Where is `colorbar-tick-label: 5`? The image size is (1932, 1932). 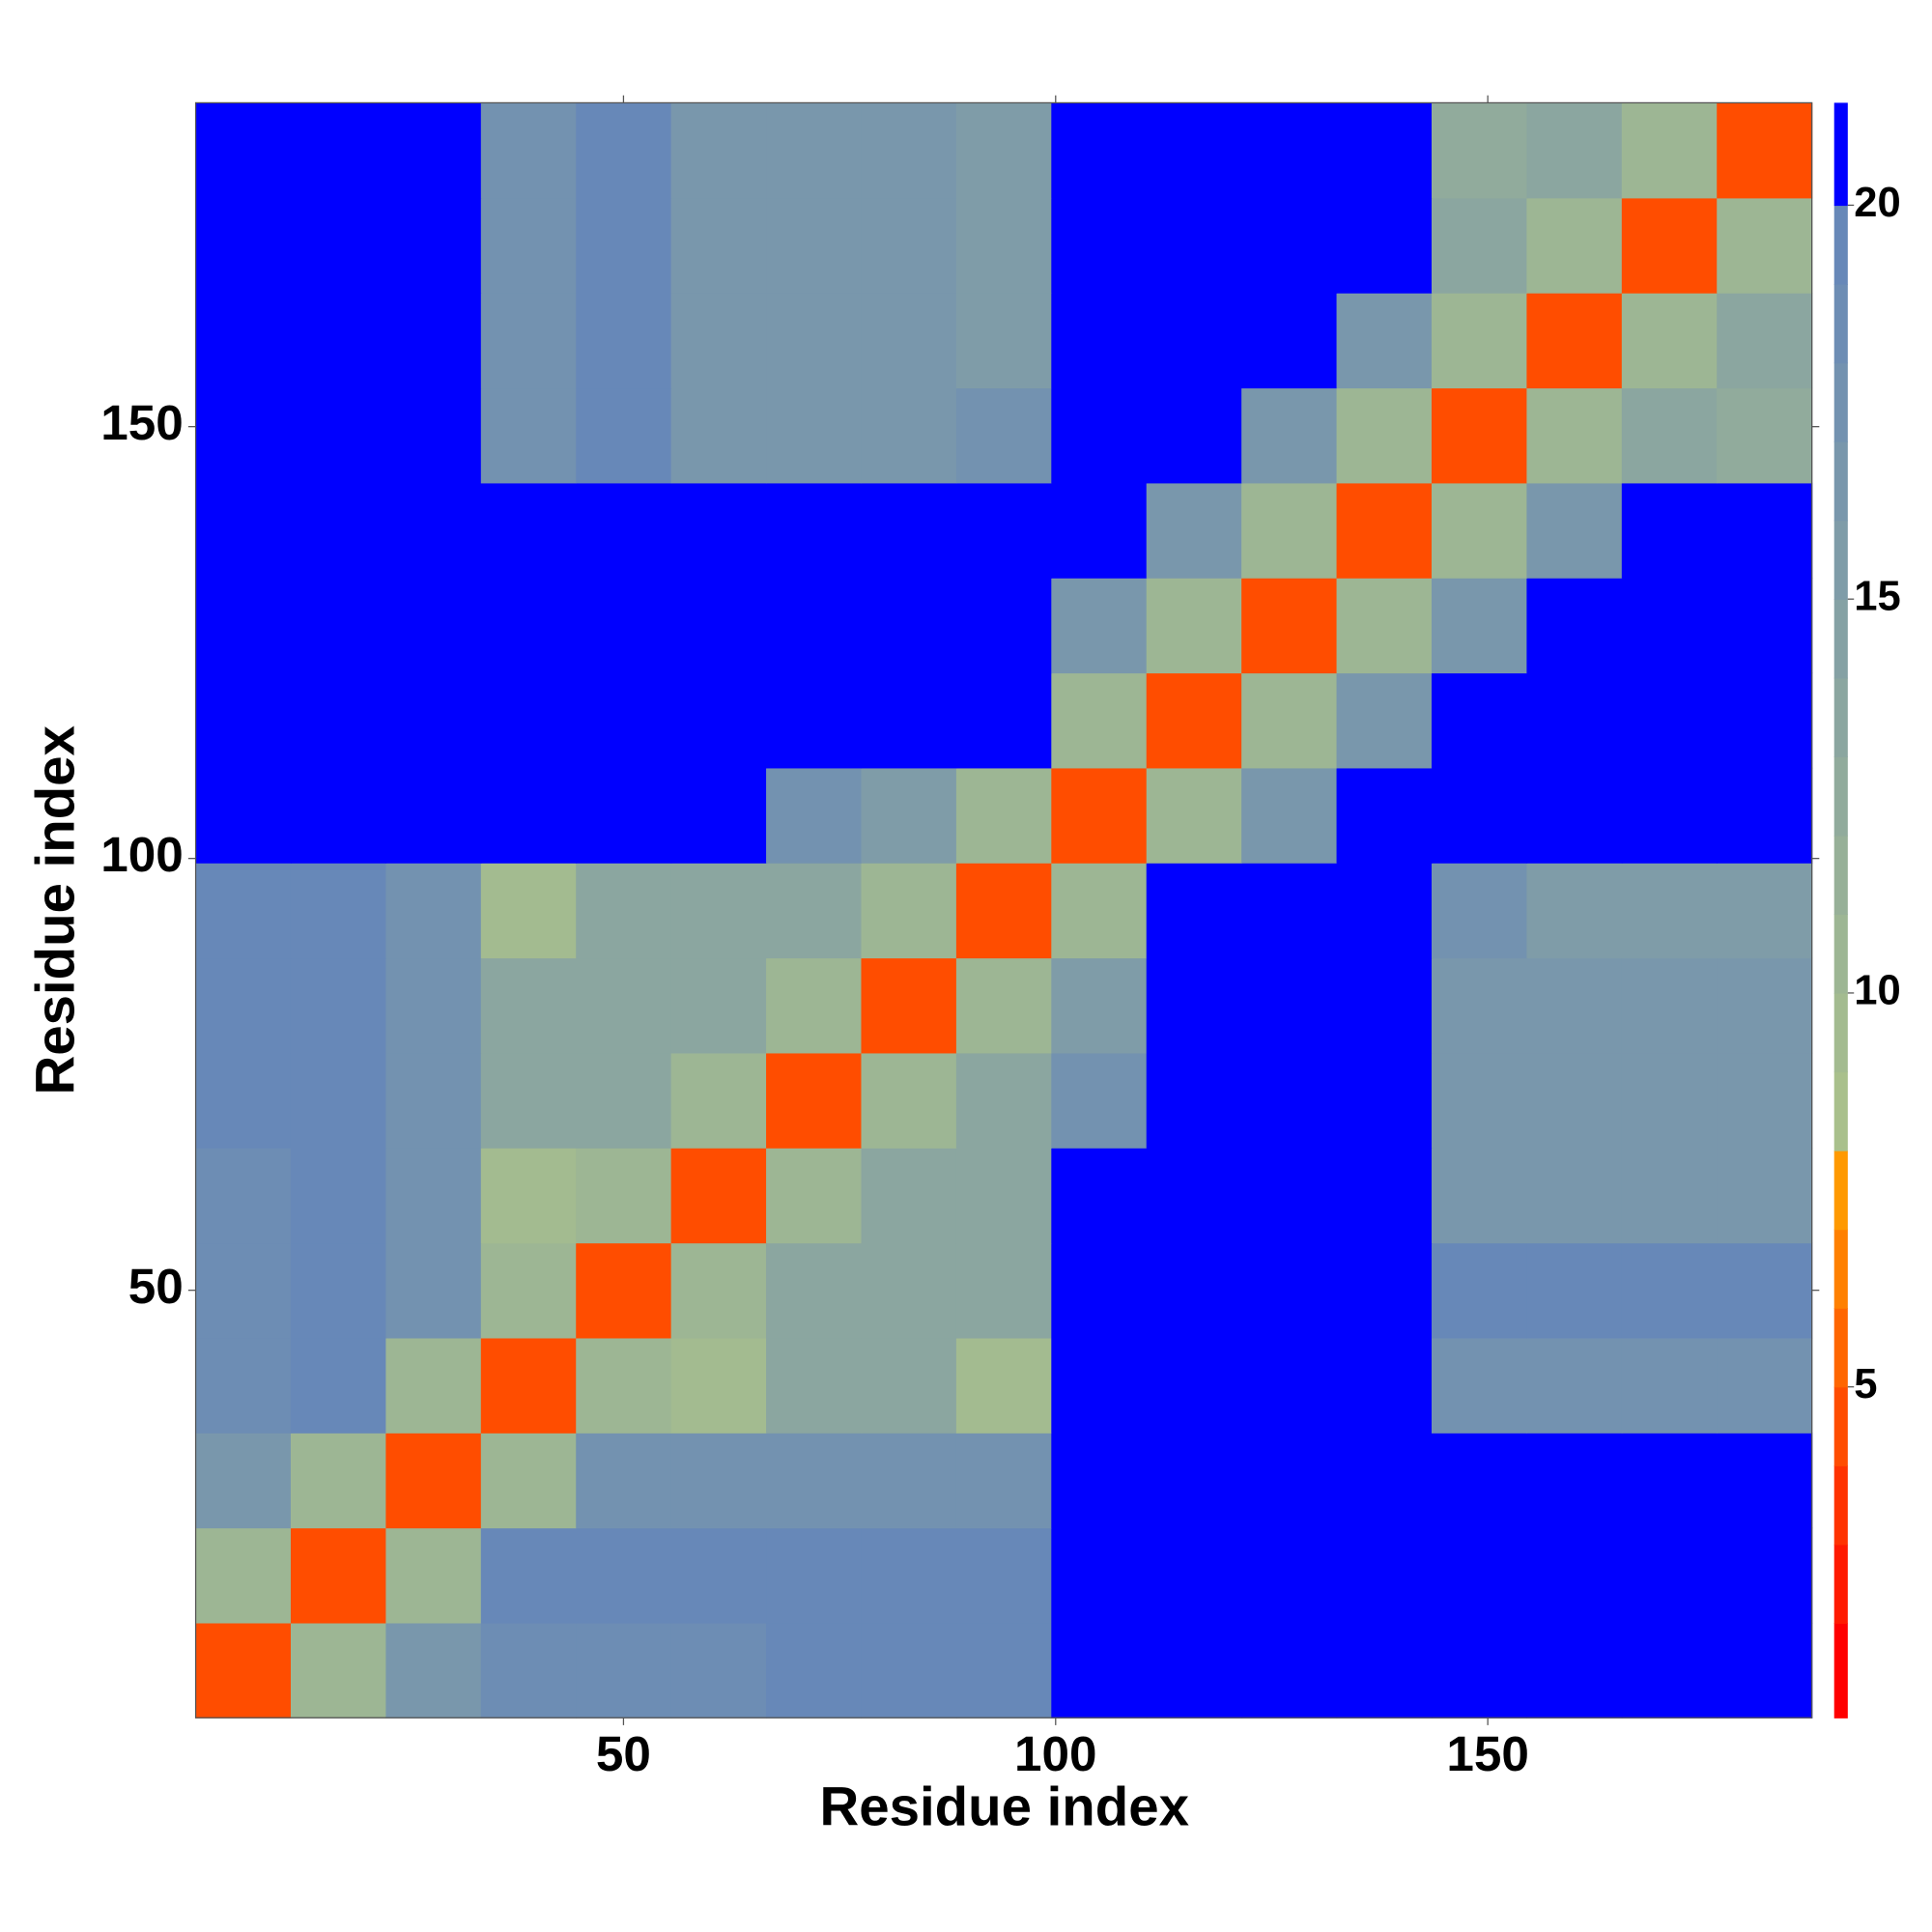
colorbar-tick-label: 5 is located at coordinates (1865, 1384).